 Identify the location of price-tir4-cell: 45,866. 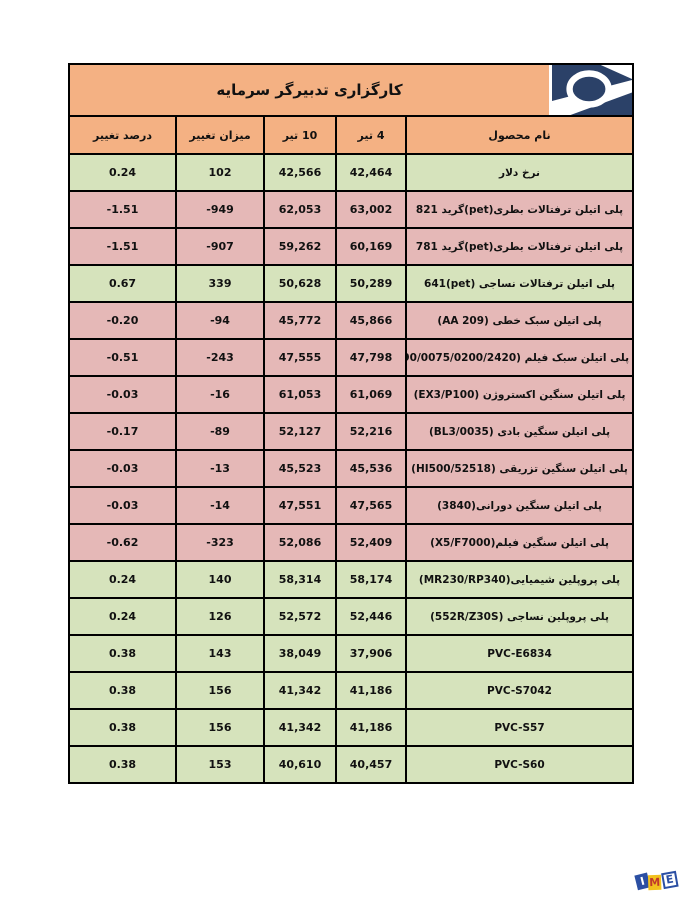
(371, 320).